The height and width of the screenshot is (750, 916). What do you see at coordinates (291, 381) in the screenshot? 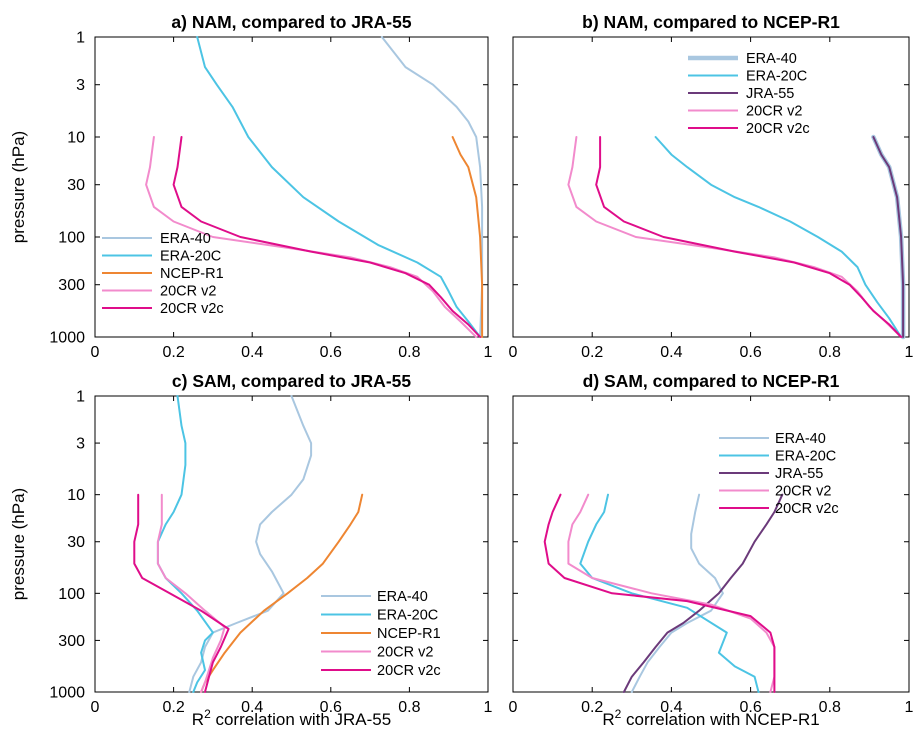
I see `panel-title: c) SAM, compared to JRA-55` at bounding box center [291, 381].